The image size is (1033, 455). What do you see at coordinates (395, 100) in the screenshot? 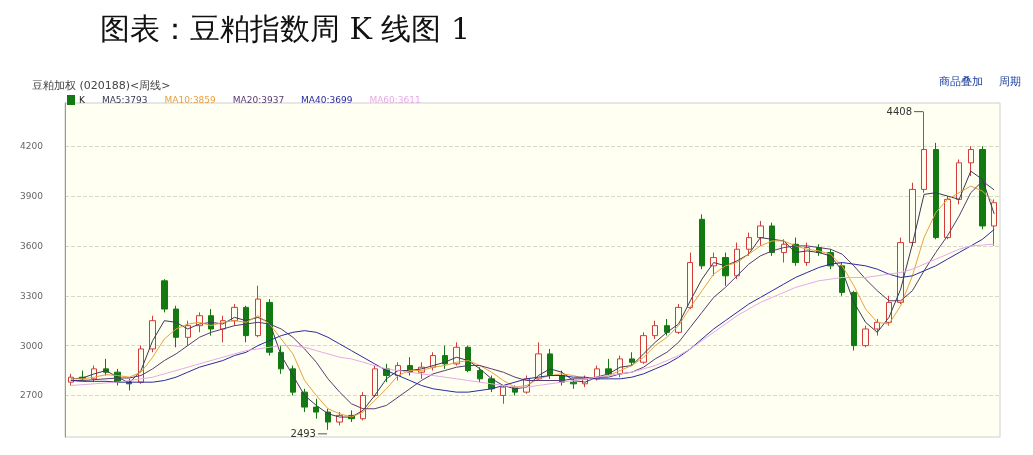
I see `text: MA60:3611` at bounding box center [395, 100].